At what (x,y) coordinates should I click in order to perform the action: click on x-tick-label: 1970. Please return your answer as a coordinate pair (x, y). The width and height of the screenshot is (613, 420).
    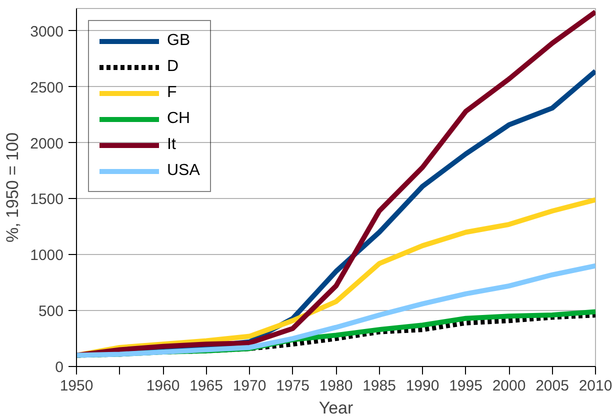
    Looking at the image, I should click on (249, 386).